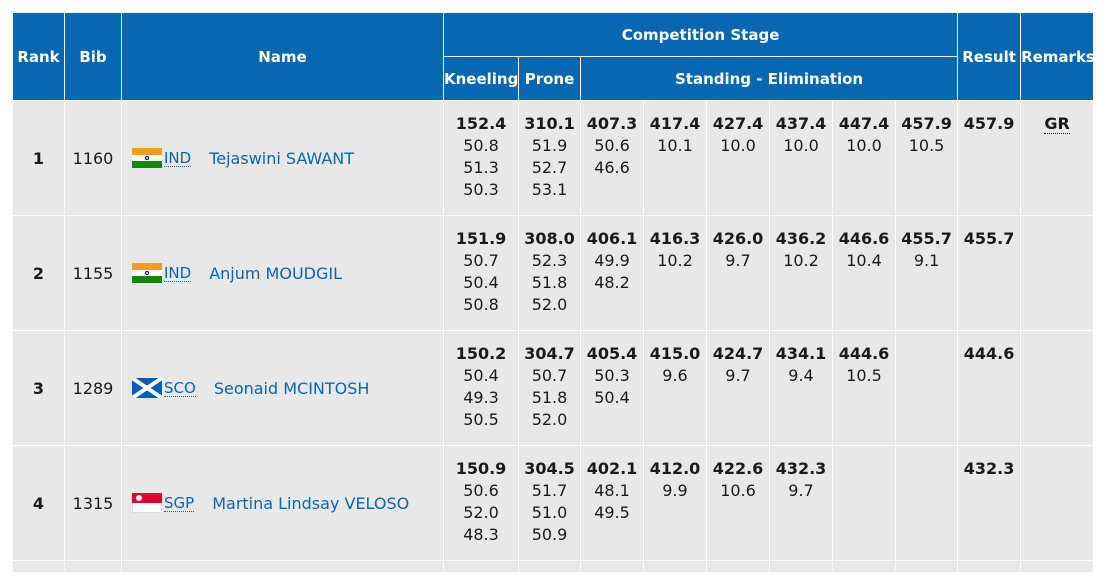  Describe the element at coordinates (801, 158) in the screenshot. I see `standing-cell: 437.4 10.0` at that location.